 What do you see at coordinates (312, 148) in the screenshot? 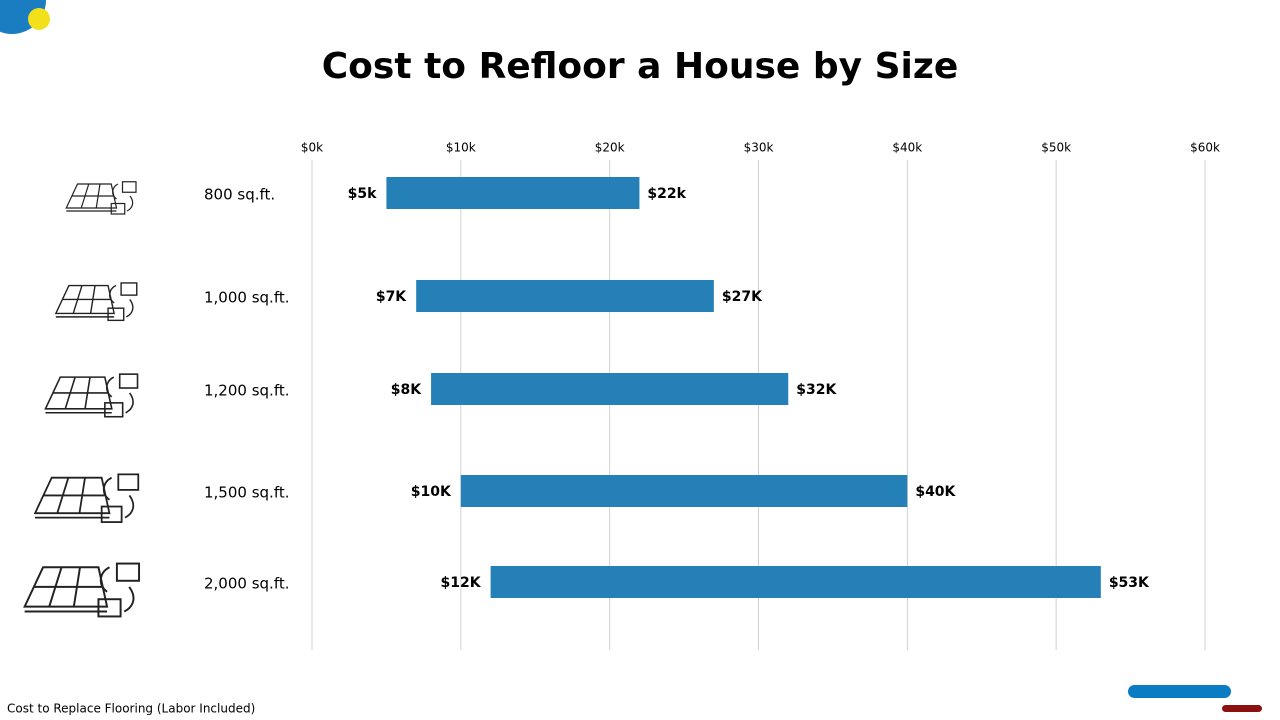
I see `x-tick-label: $0k` at bounding box center [312, 148].